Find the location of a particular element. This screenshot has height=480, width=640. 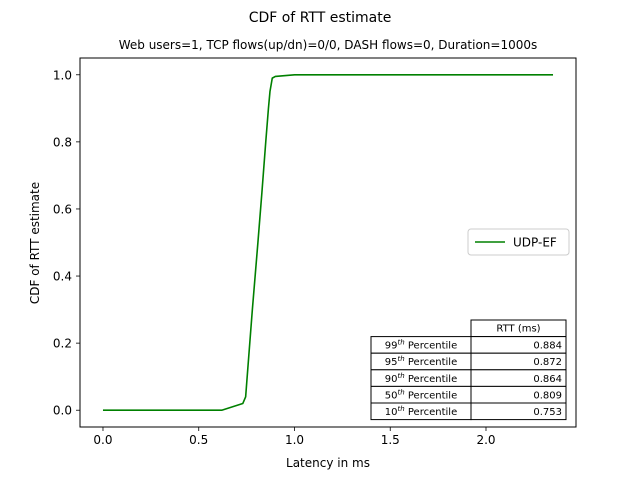

table-row-label: 50th Percentile is located at coordinates (421, 394).